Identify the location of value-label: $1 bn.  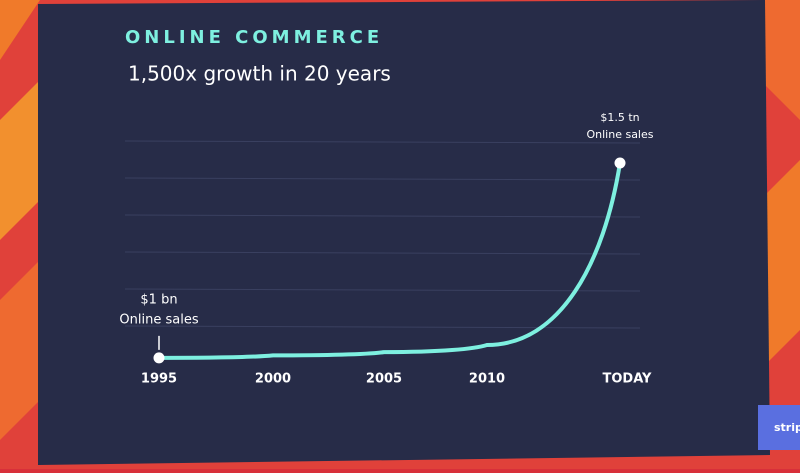
(158, 299).